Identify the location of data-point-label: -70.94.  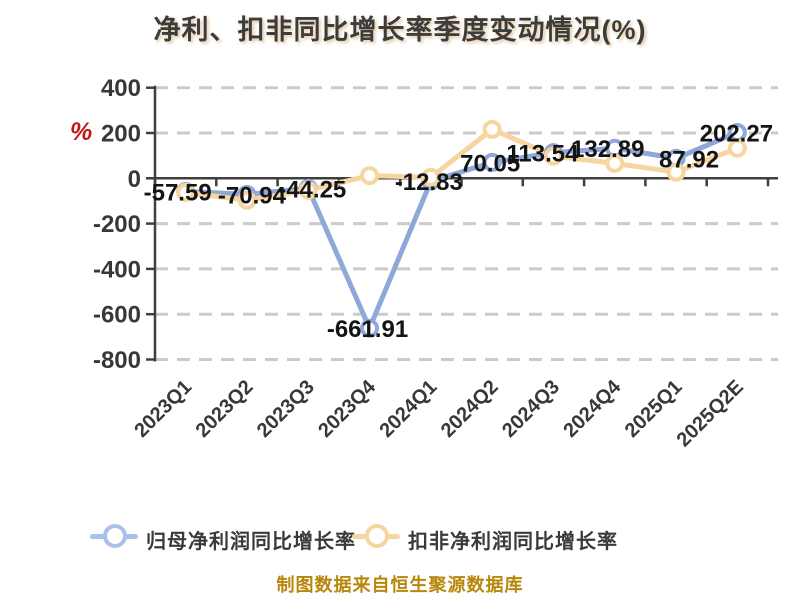
(252, 195).